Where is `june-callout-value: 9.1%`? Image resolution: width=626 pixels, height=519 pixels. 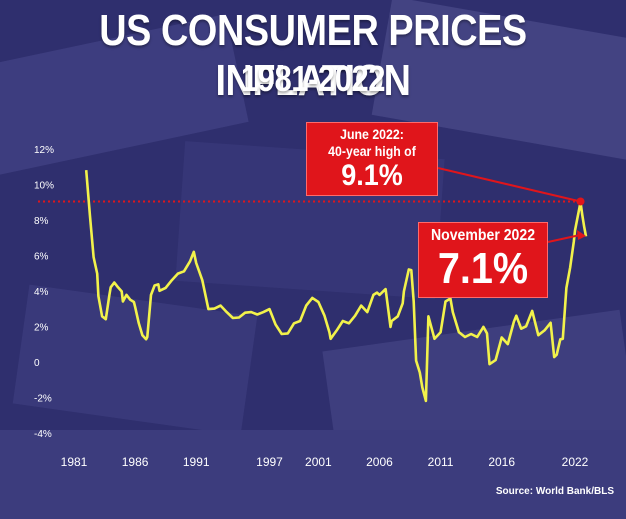
june-callout-value: 9.1% is located at coordinates (372, 175).